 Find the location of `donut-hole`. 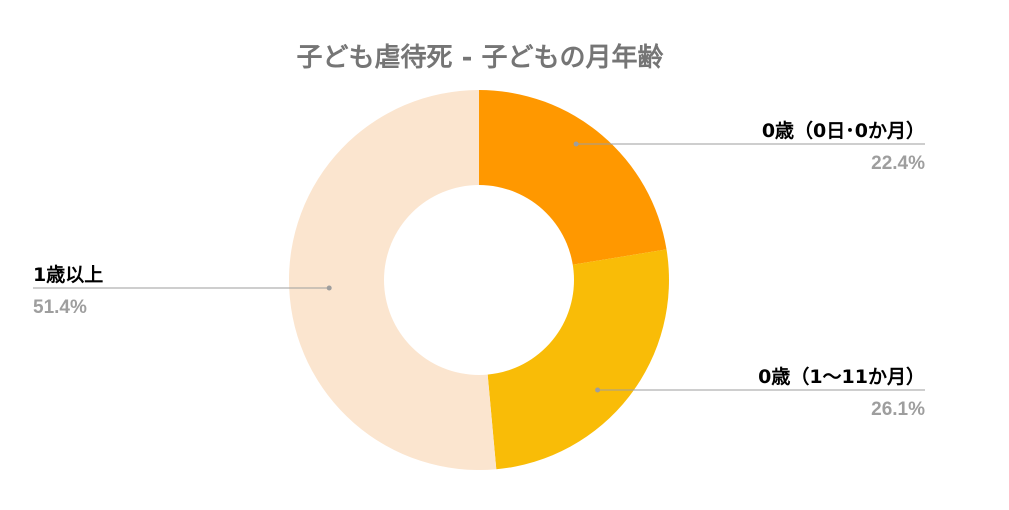

donut-hole is located at coordinates (479, 280).